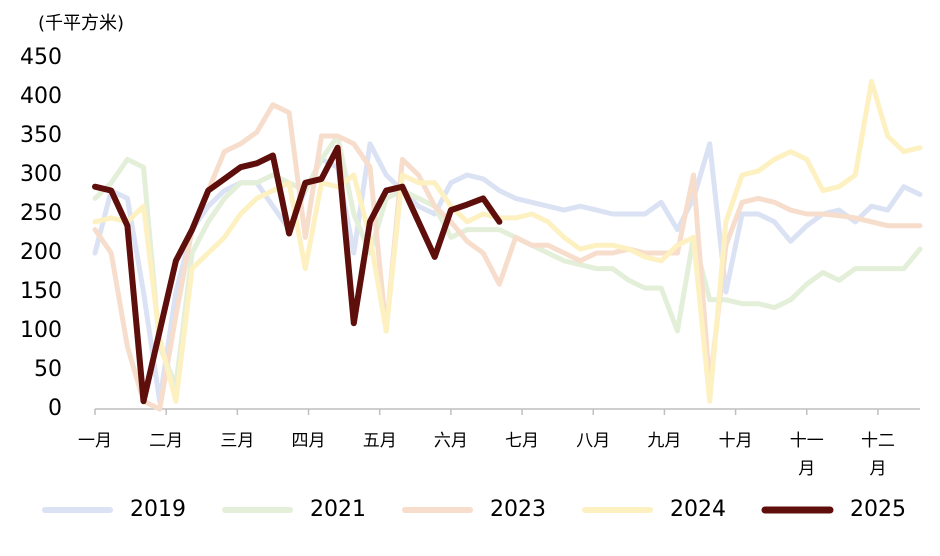 Image resolution: width=940 pixels, height=556 pixels. What do you see at coordinates (166, 441) in the screenshot?
I see `x-tick-label: 二月` at bounding box center [166, 441].